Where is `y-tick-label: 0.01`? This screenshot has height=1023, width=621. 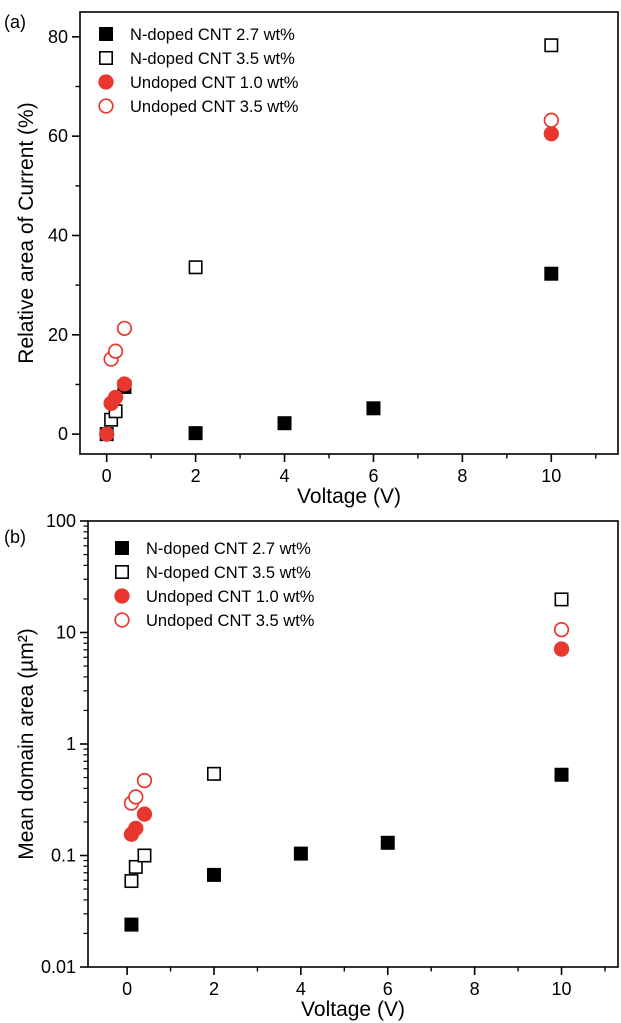
y-tick-label: 0.01 is located at coordinates (58, 967).